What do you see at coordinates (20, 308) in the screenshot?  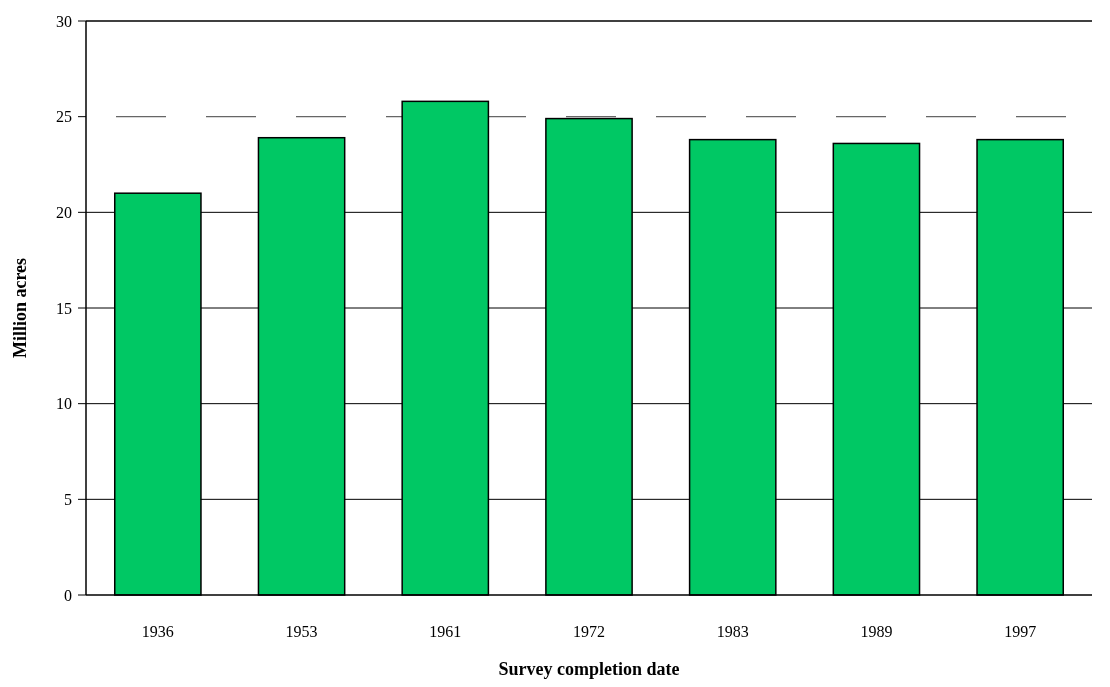 I see `y-axis-title: Million acres` at bounding box center [20, 308].